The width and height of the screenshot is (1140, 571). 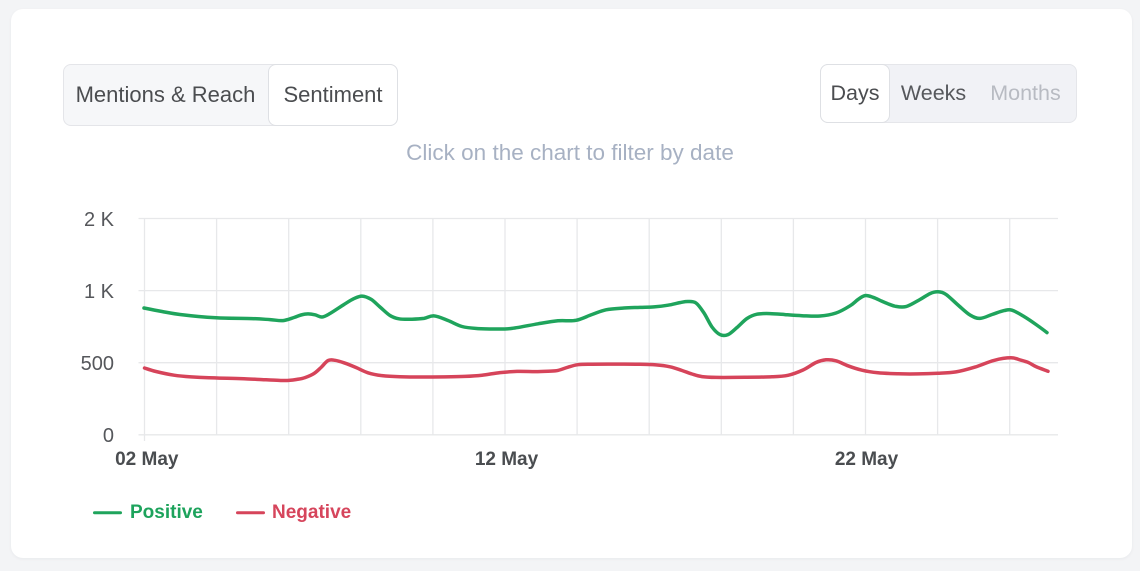 I want to click on svg-text: 0, so click(x=108, y=436).